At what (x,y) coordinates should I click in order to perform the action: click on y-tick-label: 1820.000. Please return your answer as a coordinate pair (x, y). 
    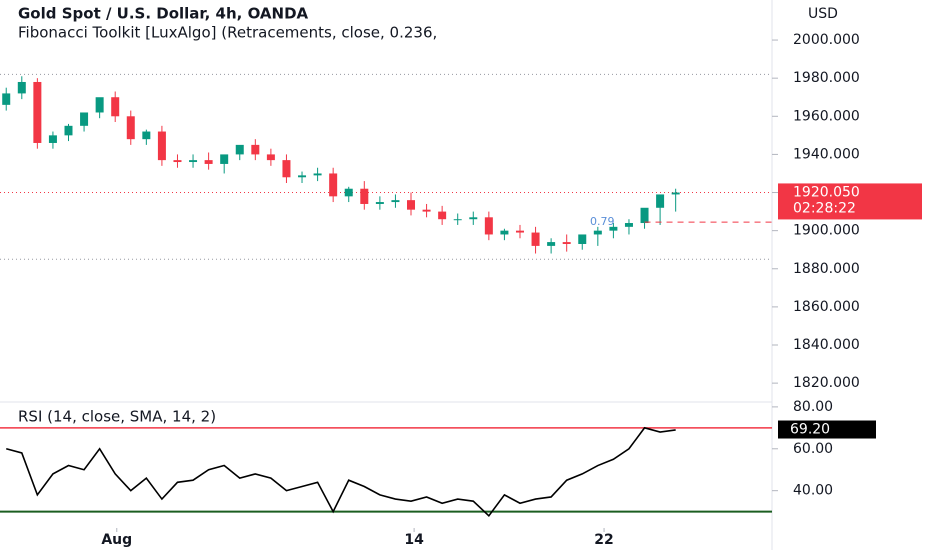
    Looking at the image, I should click on (826, 383).